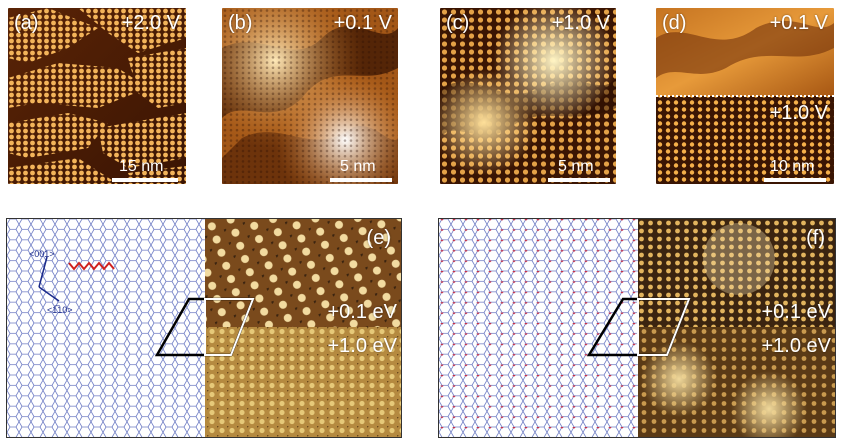  I want to click on axis-001-label: <001>, so click(42, 254).